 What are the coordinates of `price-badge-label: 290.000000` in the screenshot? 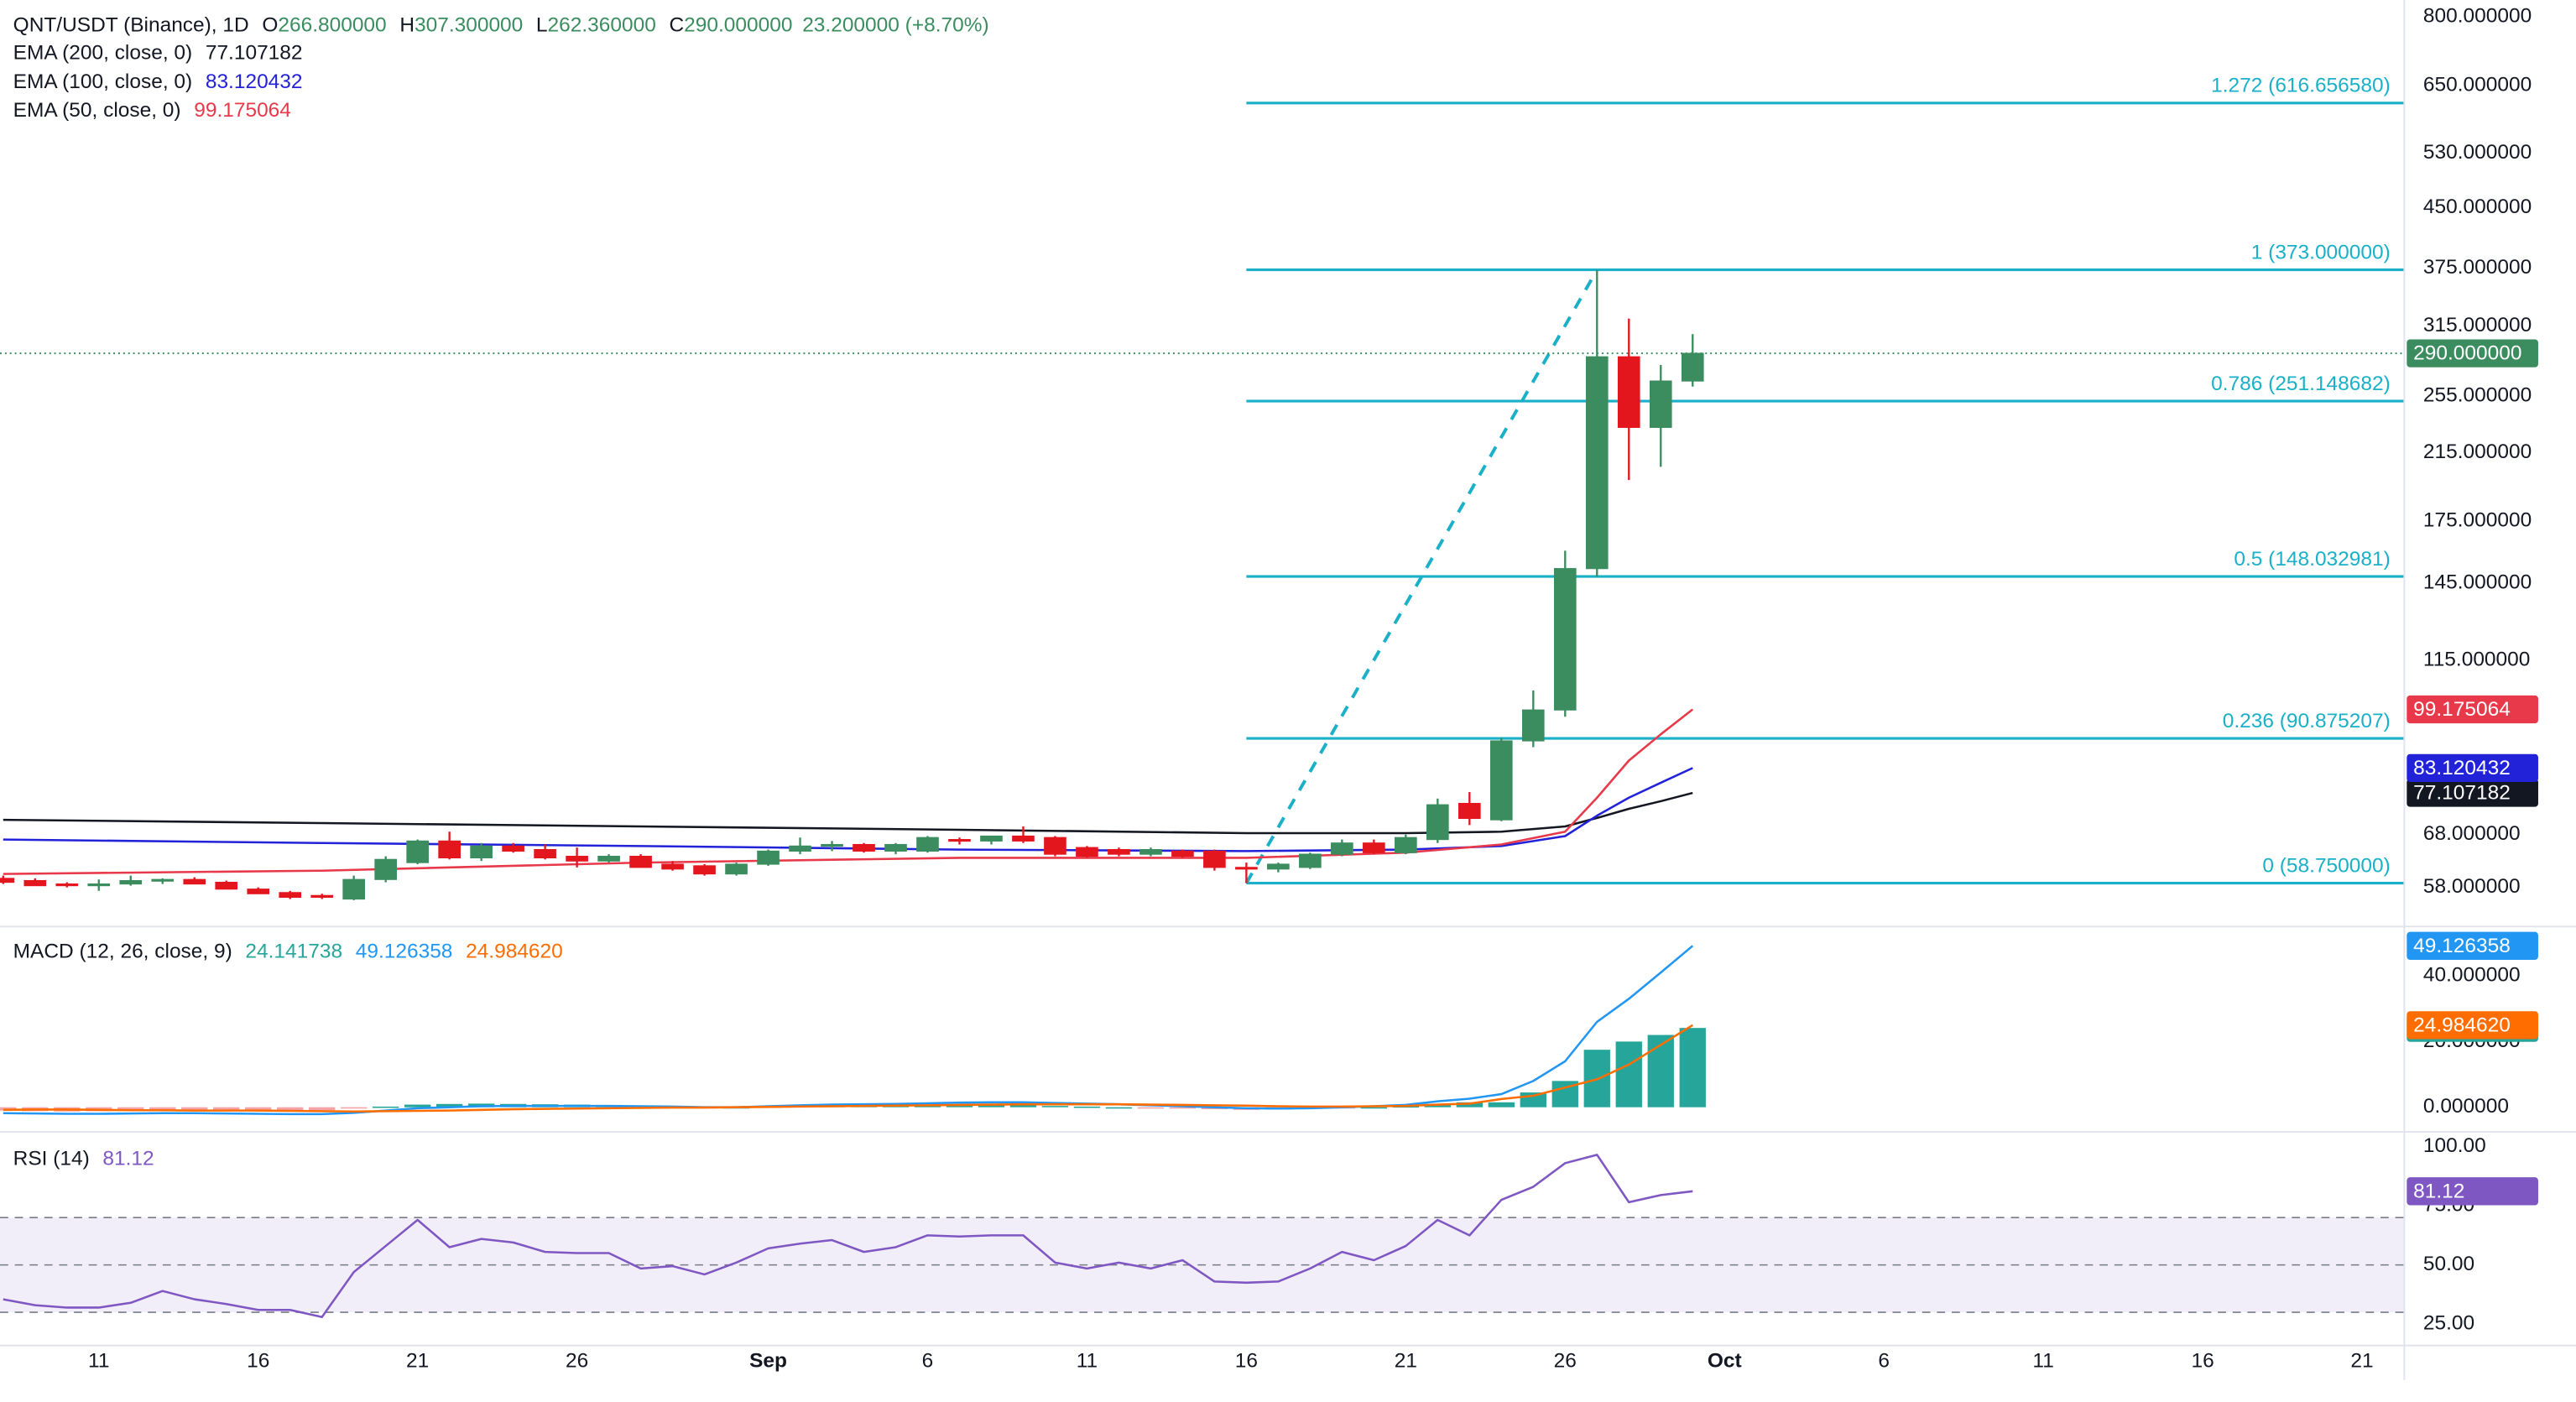 It's located at (2467, 353).